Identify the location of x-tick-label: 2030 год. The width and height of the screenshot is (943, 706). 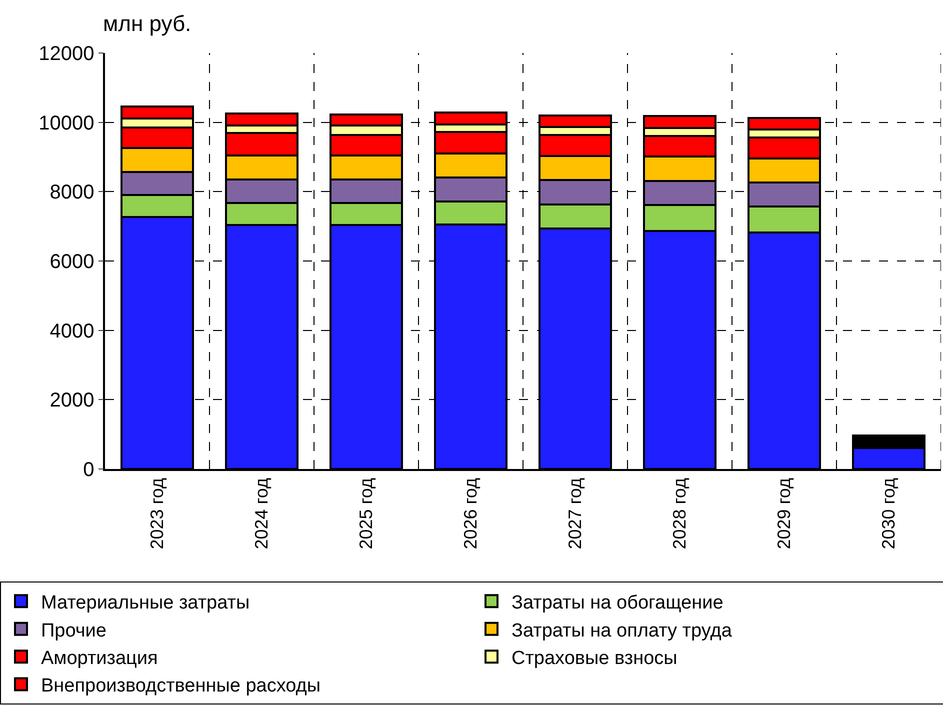
(888, 513).